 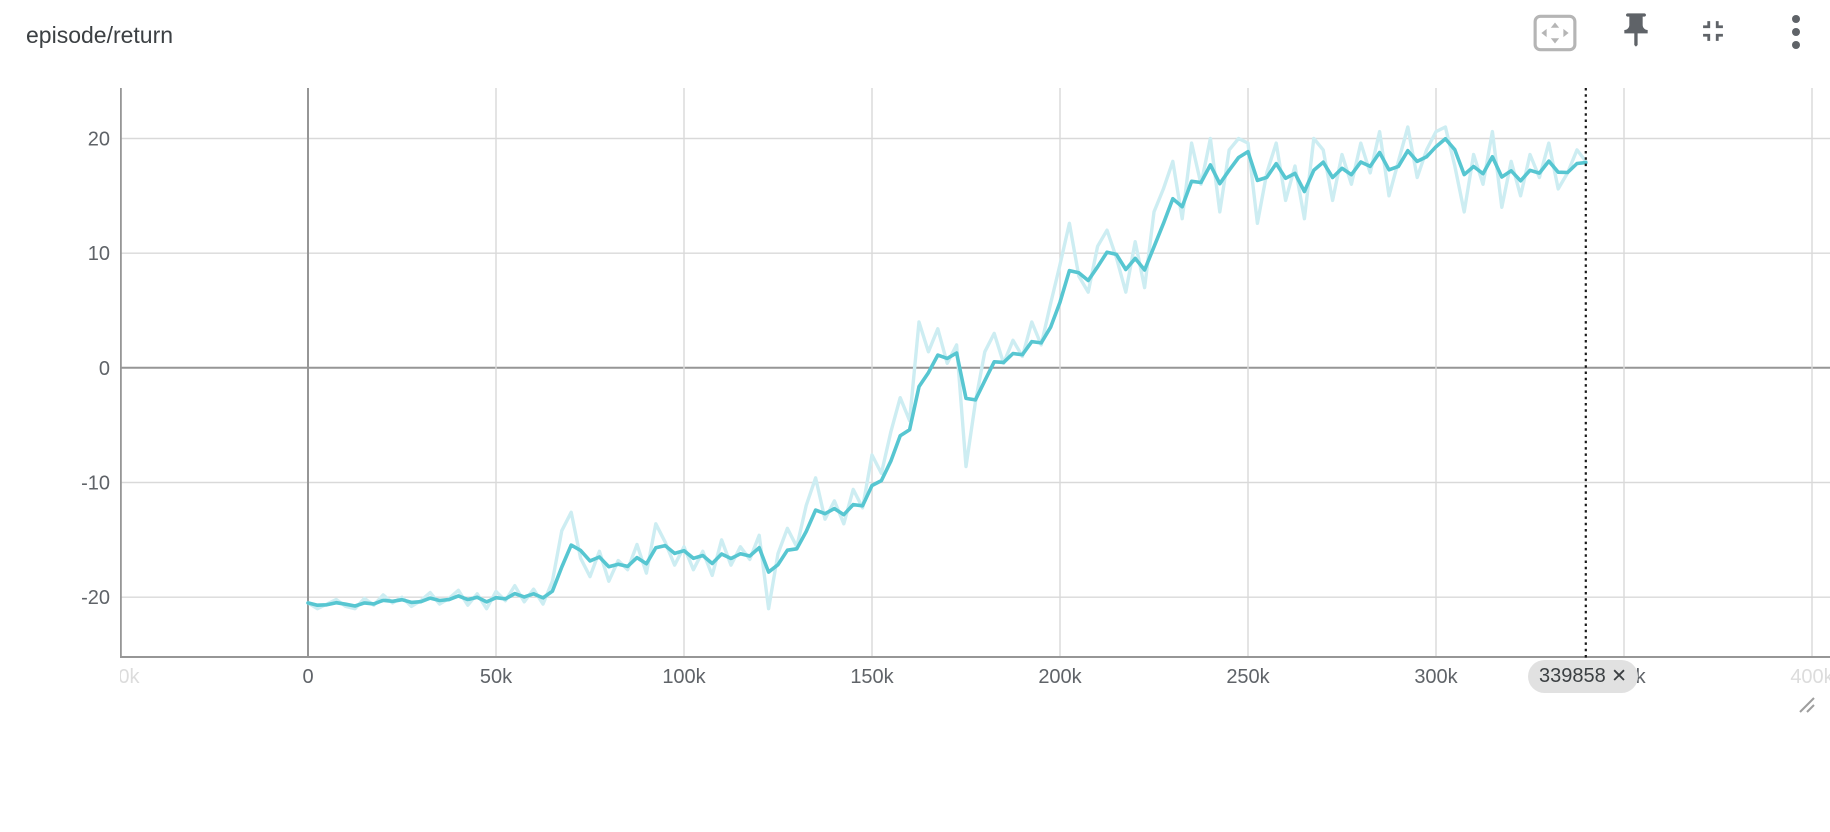 I want to click on svg-text: 250k, so click(x=1248, y=677).